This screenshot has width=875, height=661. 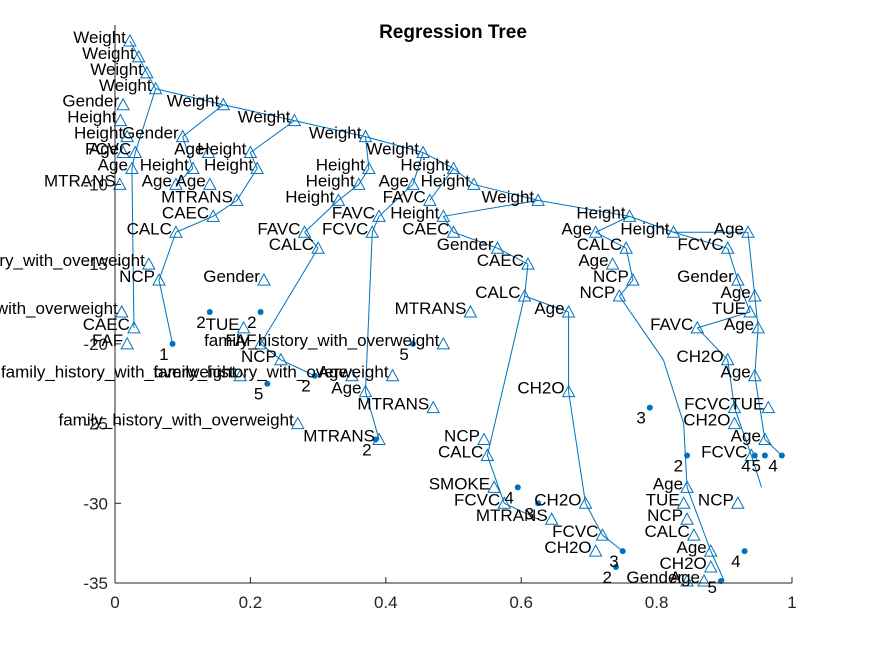 I want to click on leaf-label: 1, so click(x=163, y=354).